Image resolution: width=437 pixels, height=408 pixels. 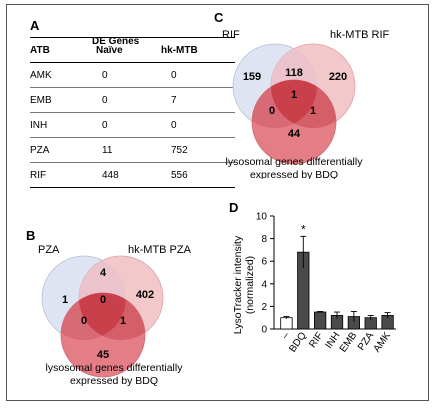 What do you see at coordinates (103, 300) in the screenshot?
I see `venn-b-count-center: 0` at bounding box center [103, 300].